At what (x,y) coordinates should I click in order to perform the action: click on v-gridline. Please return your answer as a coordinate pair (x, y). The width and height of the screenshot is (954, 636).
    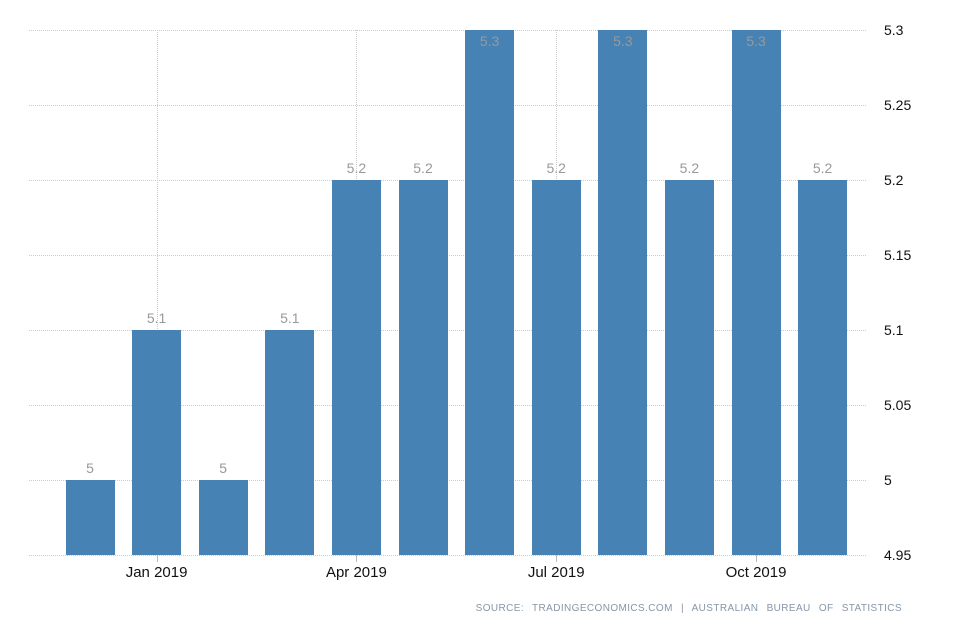
    Looking at the image, I should click on (157, 292).